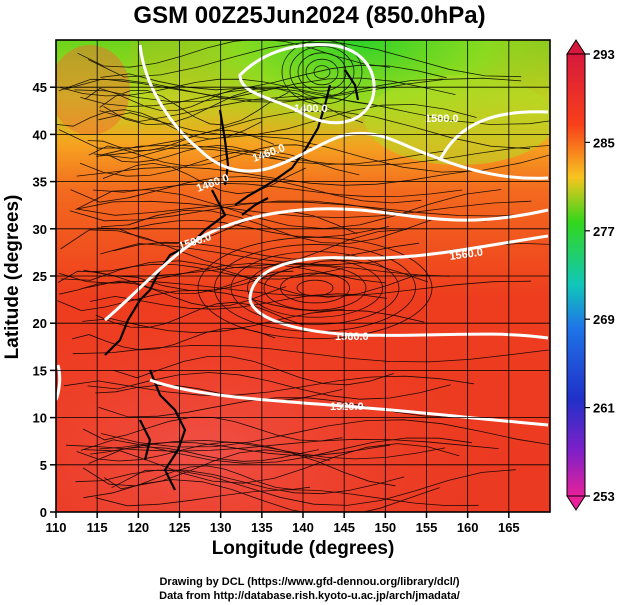 The height and width of the screenshot is (605, 619). I want to click on colorbar-tick-label: 293, so click(604, 54).